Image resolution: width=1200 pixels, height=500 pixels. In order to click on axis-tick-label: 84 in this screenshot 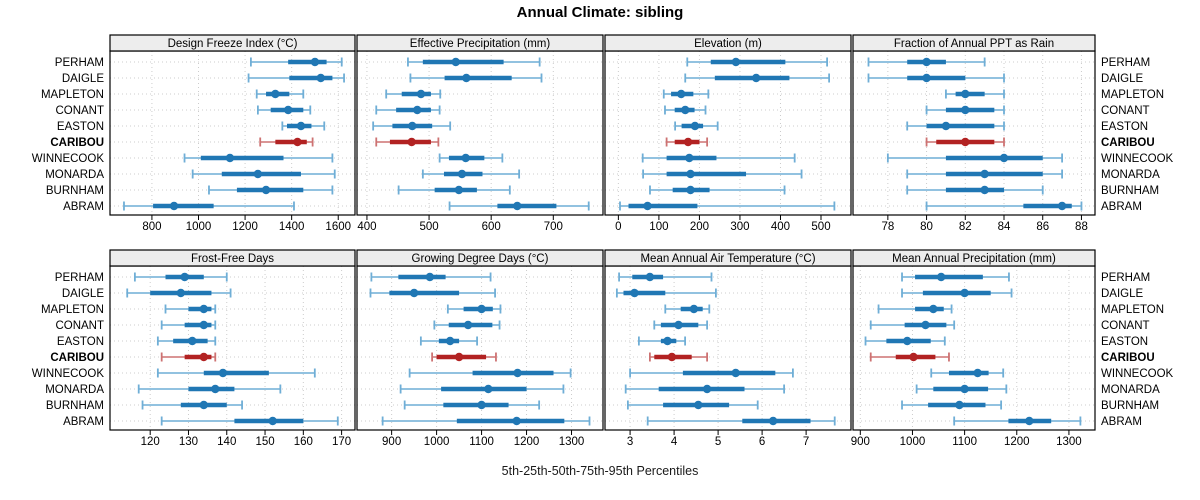, I will do `click(1004, 227)`.